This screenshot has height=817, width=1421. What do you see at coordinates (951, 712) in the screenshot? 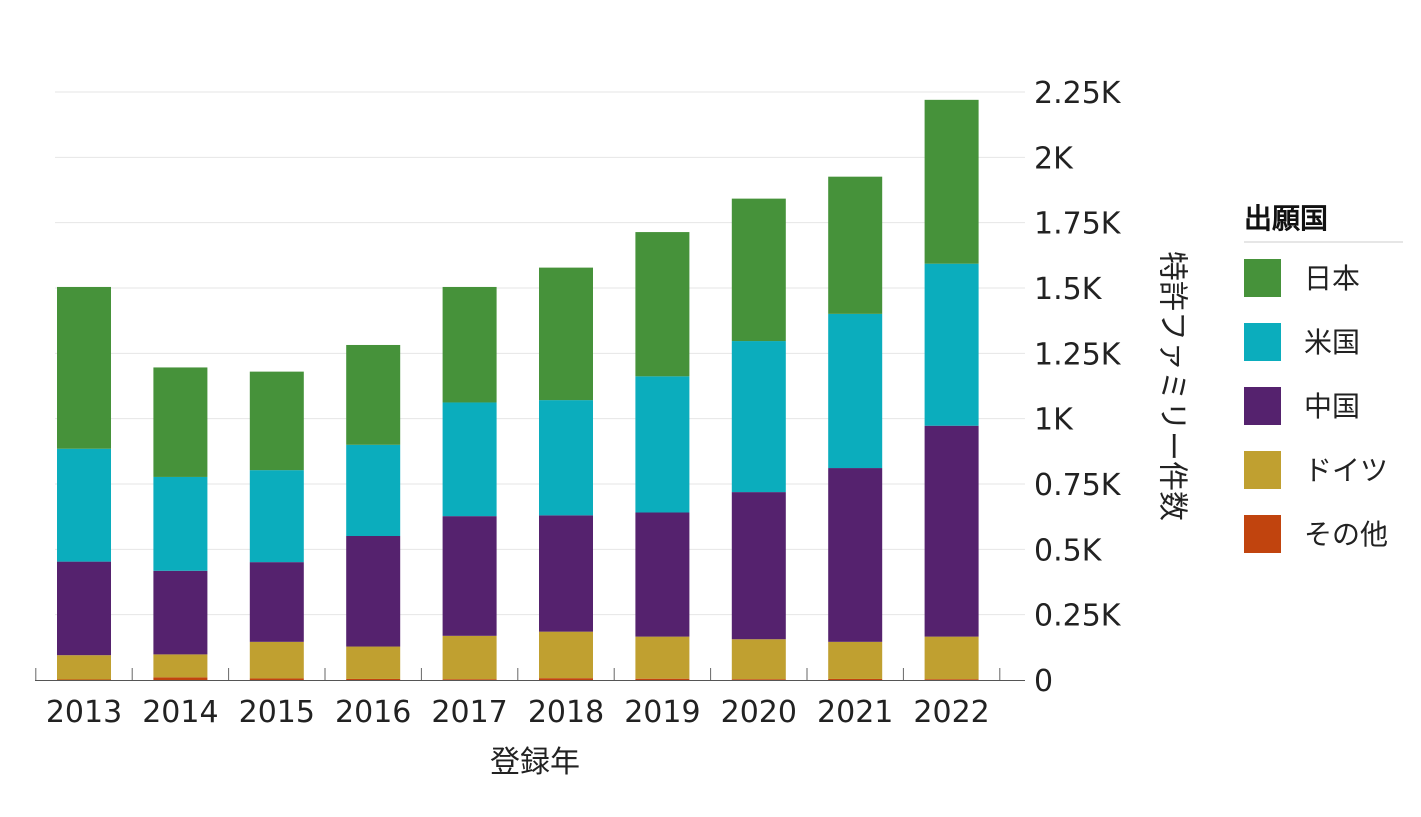
I see `x-tick-label: 2022` at bounding box center [951, 712].